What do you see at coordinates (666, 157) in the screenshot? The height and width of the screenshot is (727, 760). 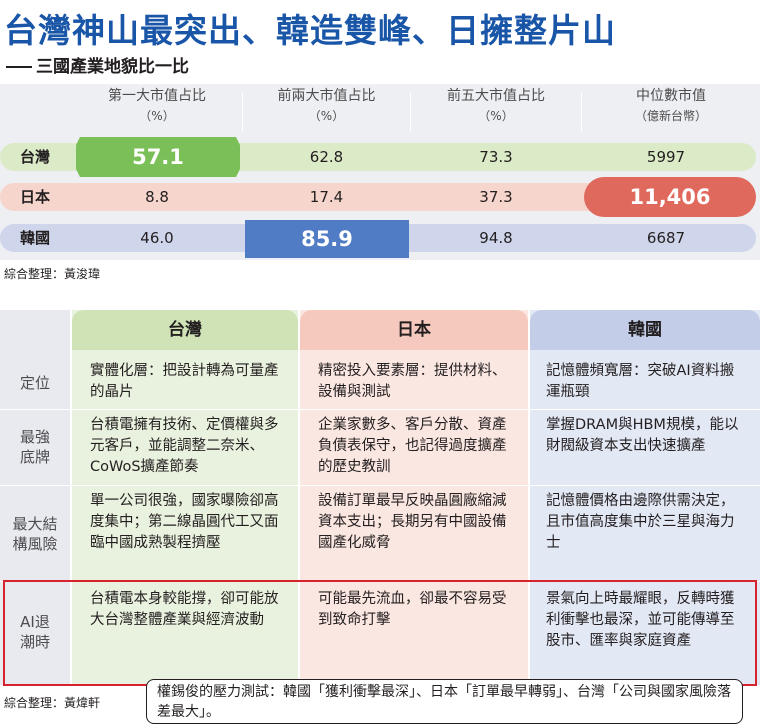 I see `taiwan-median-cap: 5997` at bounding box center [666, 157].